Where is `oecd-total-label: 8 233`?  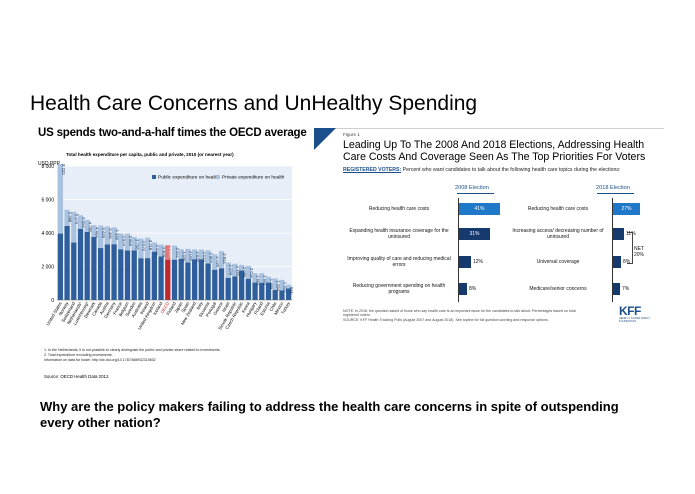
oecd-total-label: 8 233 is located at coordinates (63, 169).